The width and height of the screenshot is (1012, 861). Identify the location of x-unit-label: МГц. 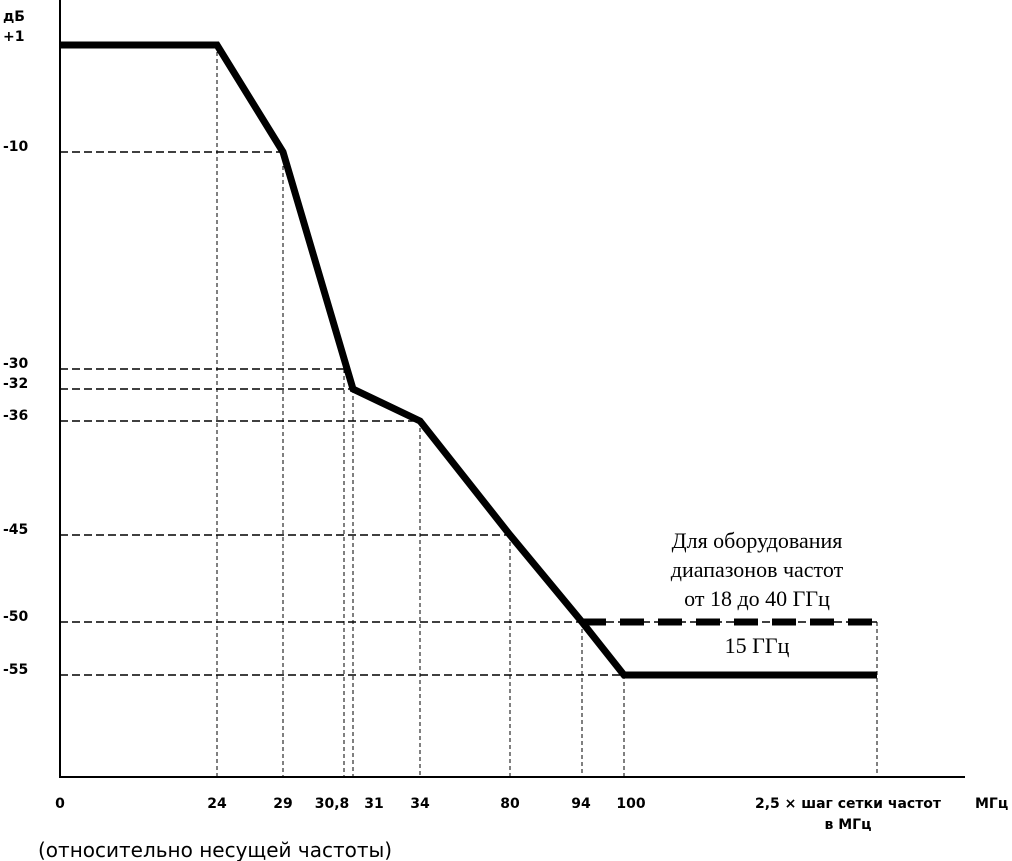
(991, 804).